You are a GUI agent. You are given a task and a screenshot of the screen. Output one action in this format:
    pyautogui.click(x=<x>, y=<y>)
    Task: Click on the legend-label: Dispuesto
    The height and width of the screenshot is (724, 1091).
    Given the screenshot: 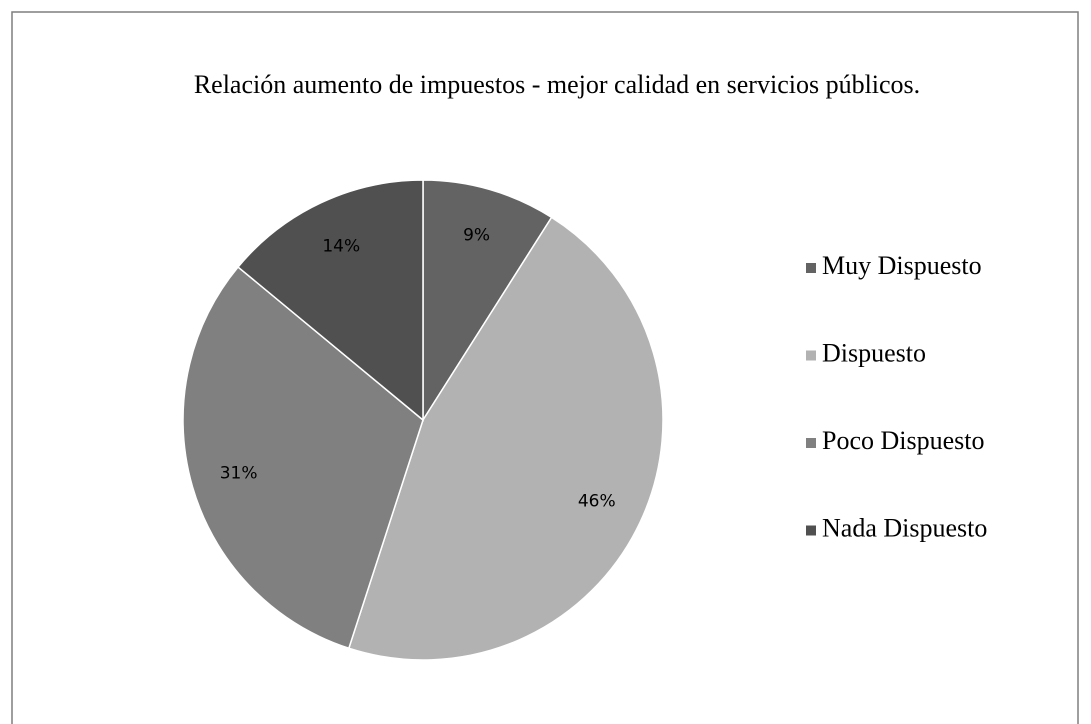 What is the action you would take?
    pyautogui.click(x=874, y=352)
    